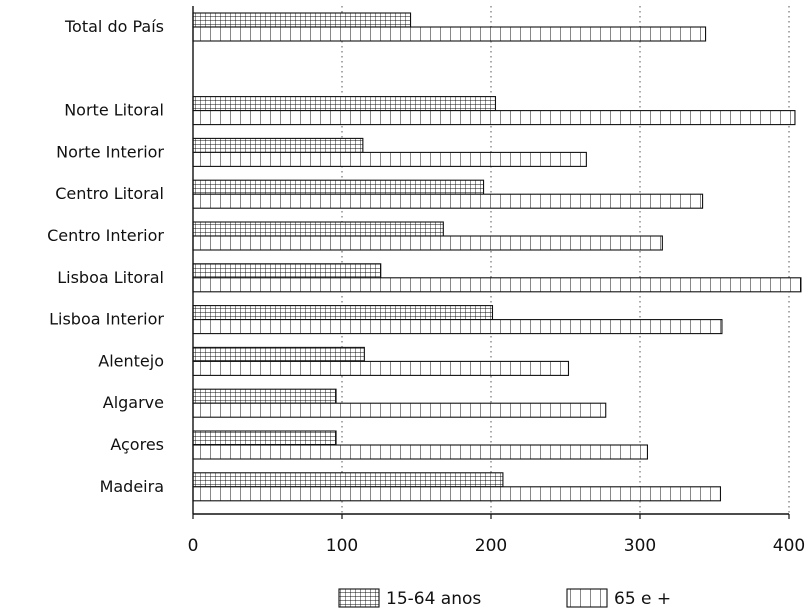 This screenshot has width=810, height=614. What do you see at coordinates (640, 546) in the screenshot?
I see `x-tick-label: 300` at bounding box center [640, 546].